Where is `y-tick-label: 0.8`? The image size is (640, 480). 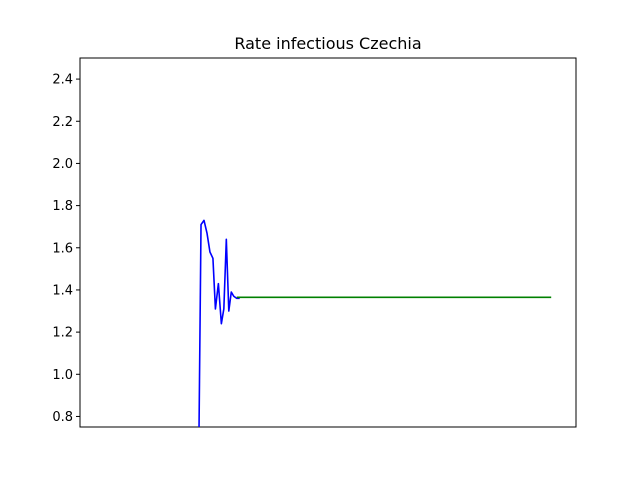 y-tick-label: 0.8 is located at coordinates (62, 417).